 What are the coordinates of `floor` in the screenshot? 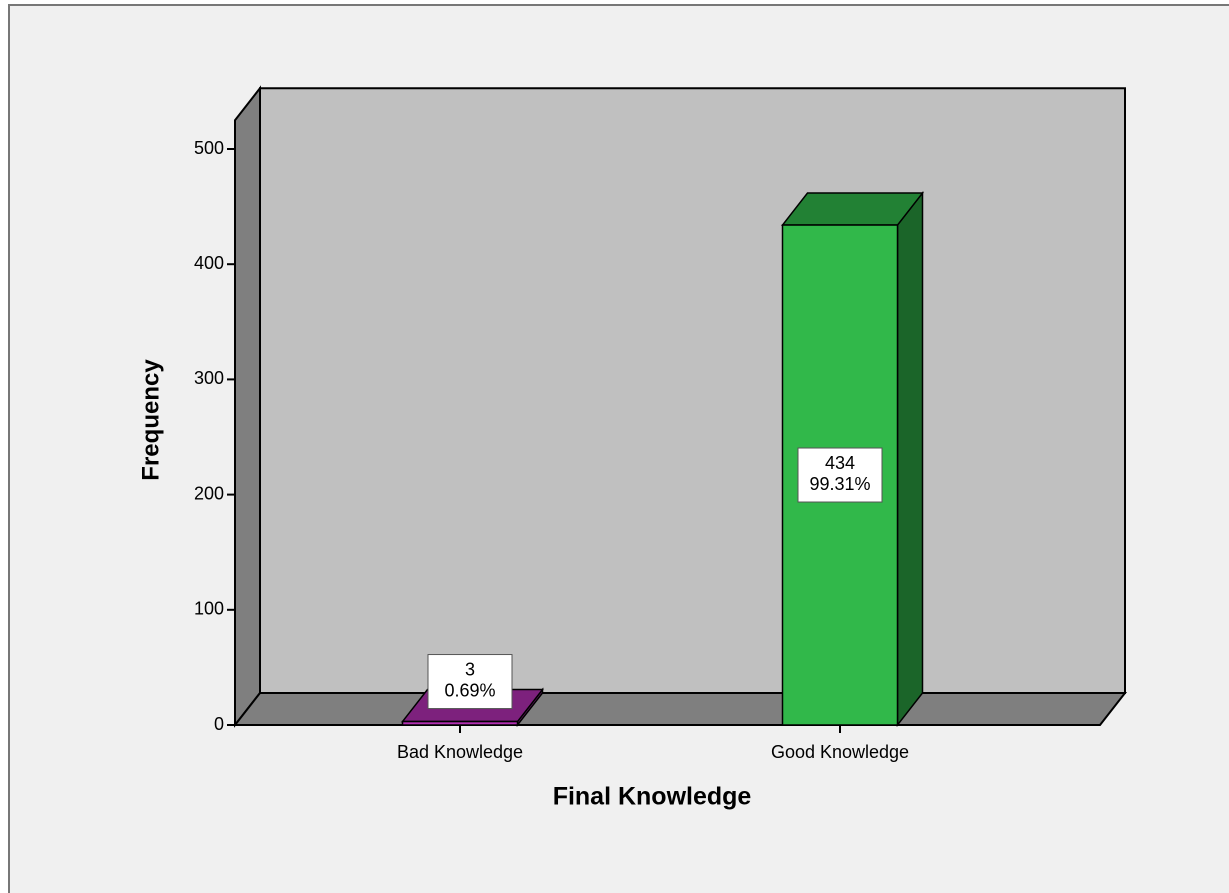 It's located at (680, 709).